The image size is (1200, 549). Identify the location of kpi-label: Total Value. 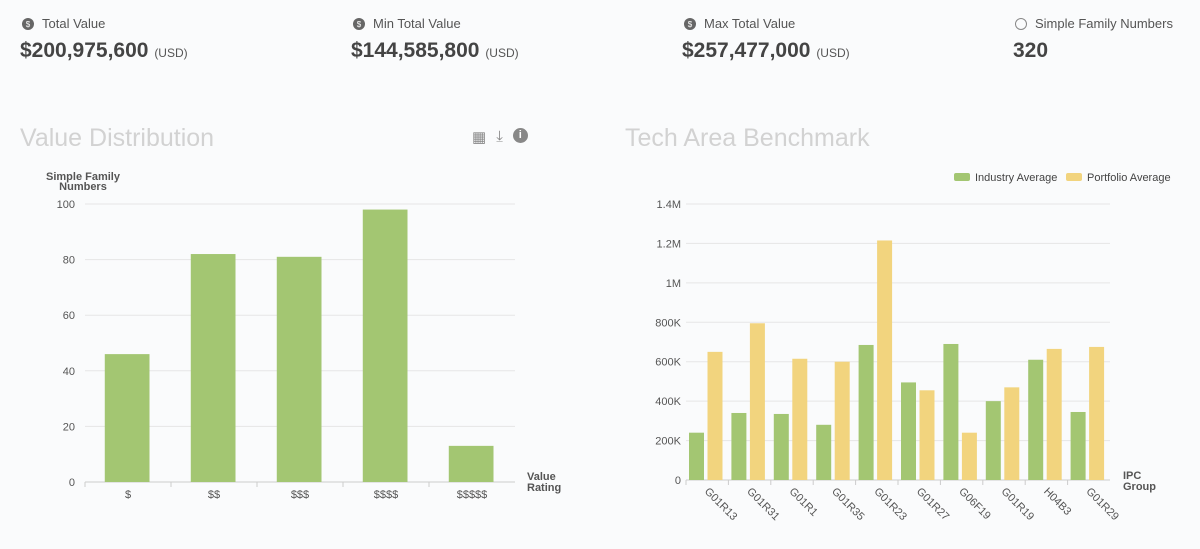
(73, 23).